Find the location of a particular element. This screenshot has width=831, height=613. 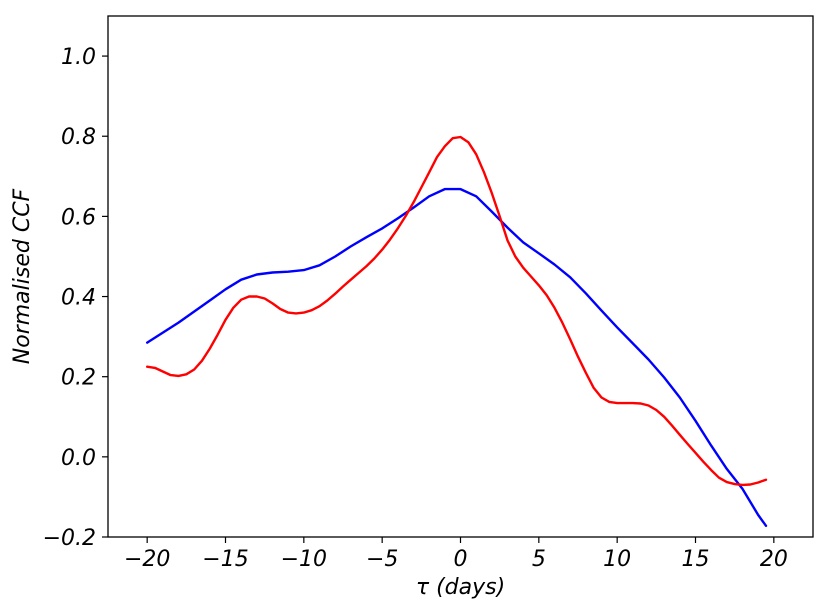

y-tick-label: 0.8 is located at coordinates (78, 137).